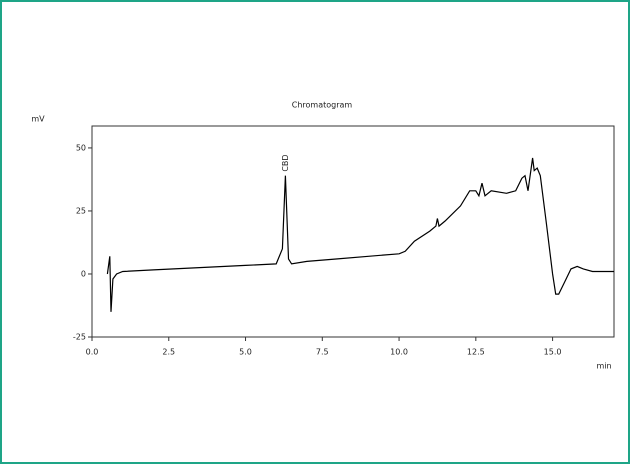 Image resolution: width=630 pixels, height=464 pixels. Describe the element at coordinates (476, 352) in the screenshot. I see `x-tick-label: 12.5` at that location.